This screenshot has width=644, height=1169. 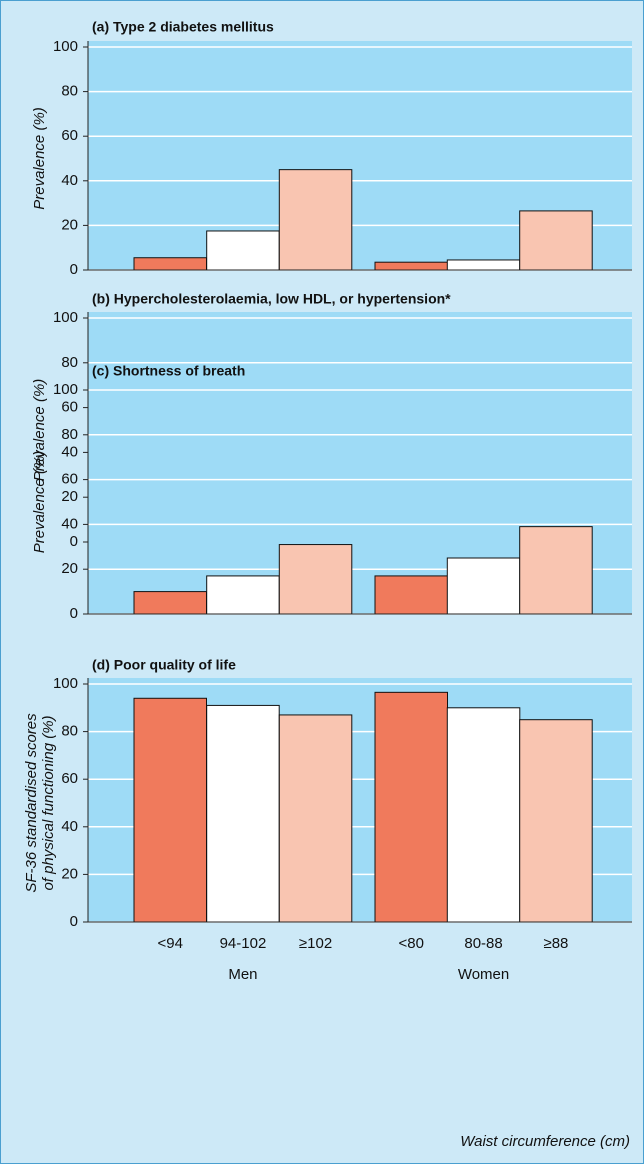 I want to click on x-tick-label: 80-88, so click(x=483, y=943).